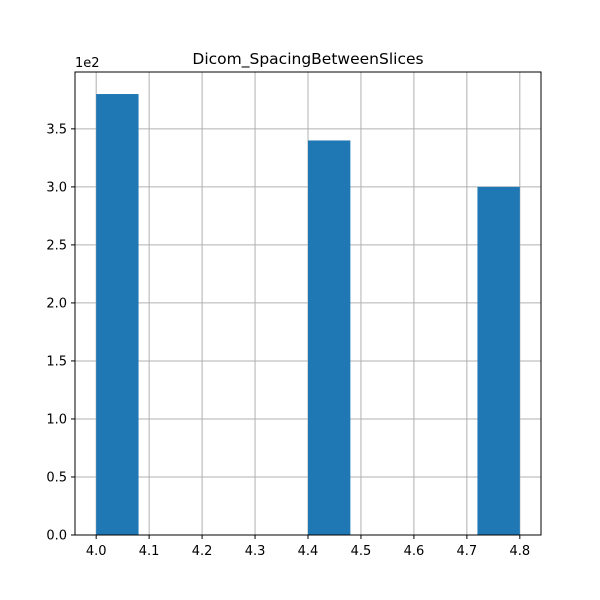  Describe the element at coordinates (202, 551) in the screenshot. I see `x-tick-label: 4.2` at that location.